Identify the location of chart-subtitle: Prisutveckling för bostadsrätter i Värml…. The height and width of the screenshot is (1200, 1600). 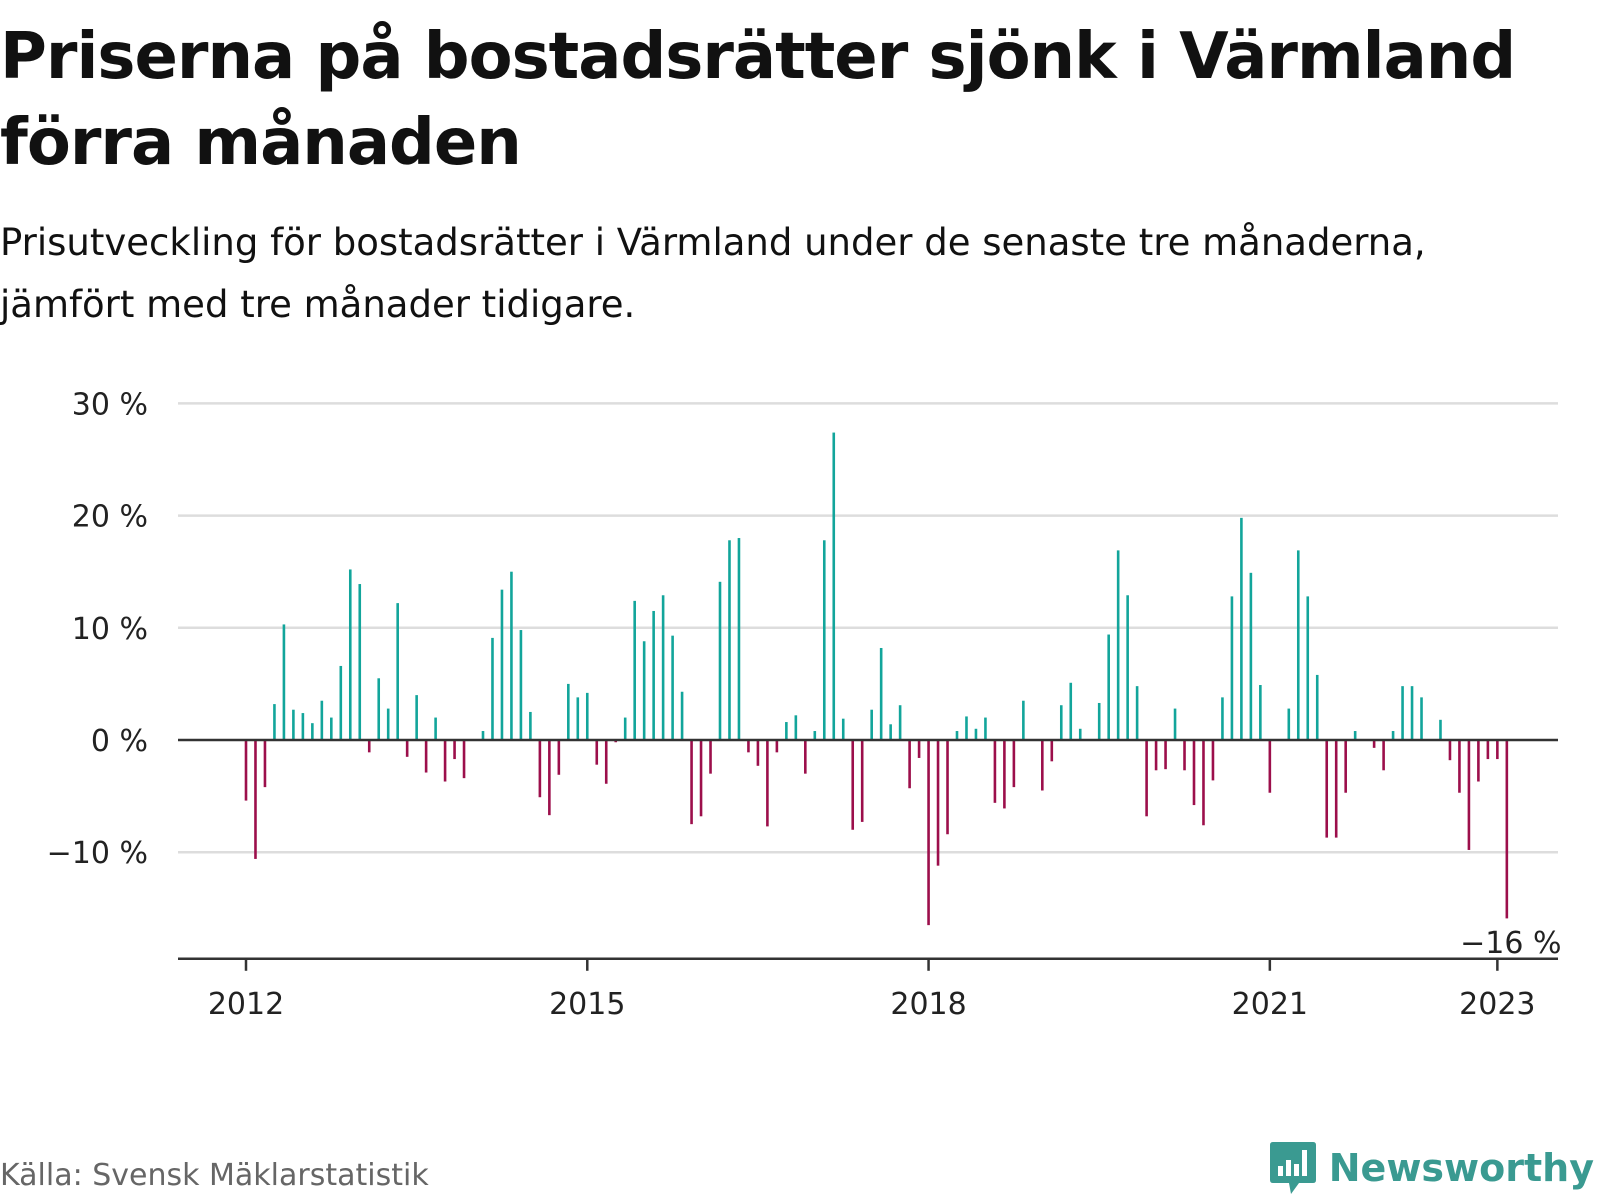
(713, 273).